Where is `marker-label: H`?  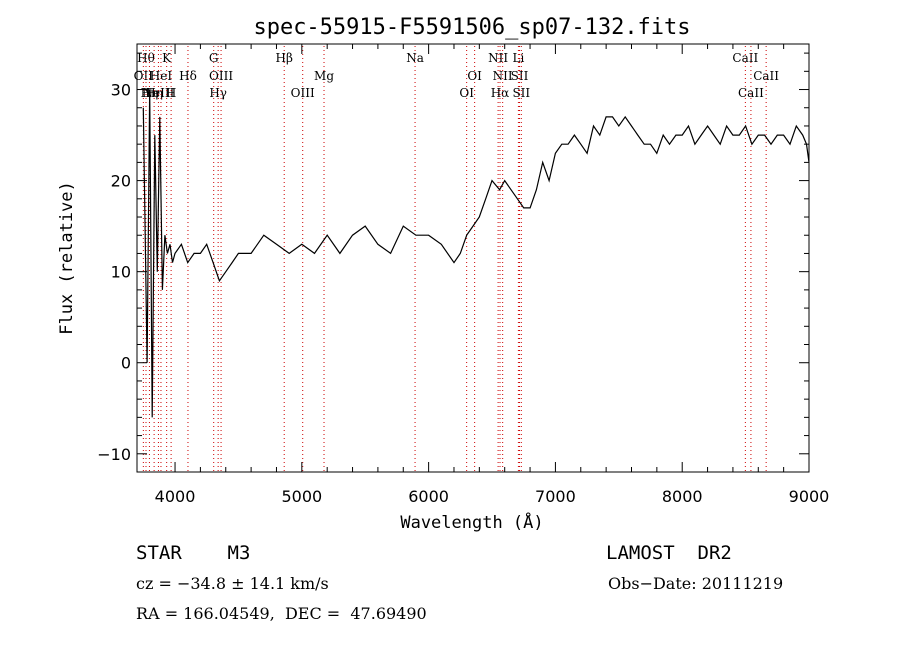
marker-label: H is located at coordinates (171, 93).